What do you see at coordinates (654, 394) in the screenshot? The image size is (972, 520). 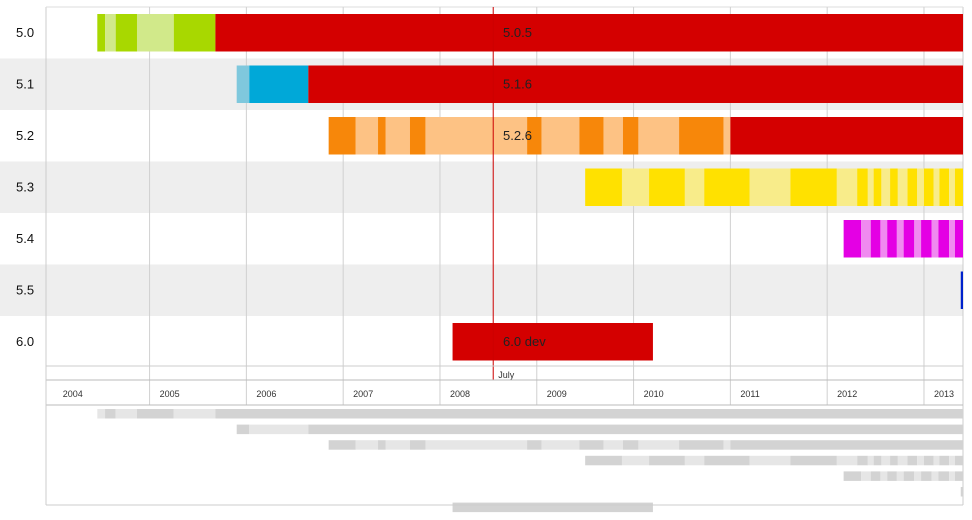 I see `year-tick-label: 2010` at bounding box center [654, 394].